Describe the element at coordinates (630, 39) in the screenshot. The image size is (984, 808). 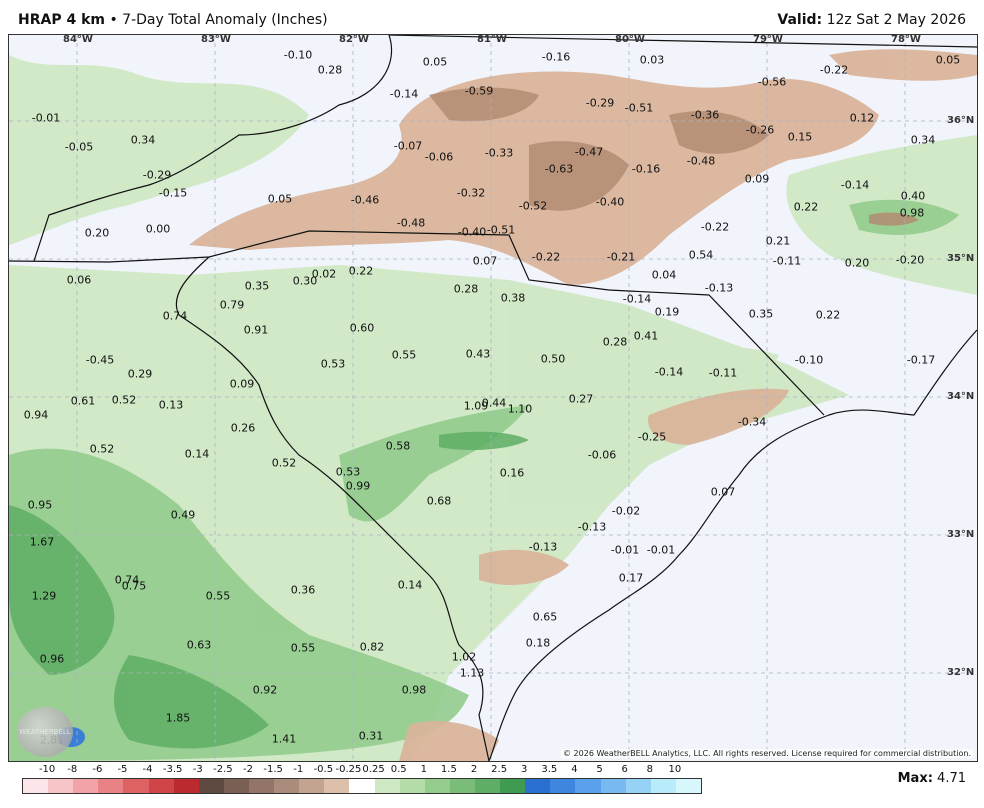
I see `lon-label-80w: 80°W` at that location.